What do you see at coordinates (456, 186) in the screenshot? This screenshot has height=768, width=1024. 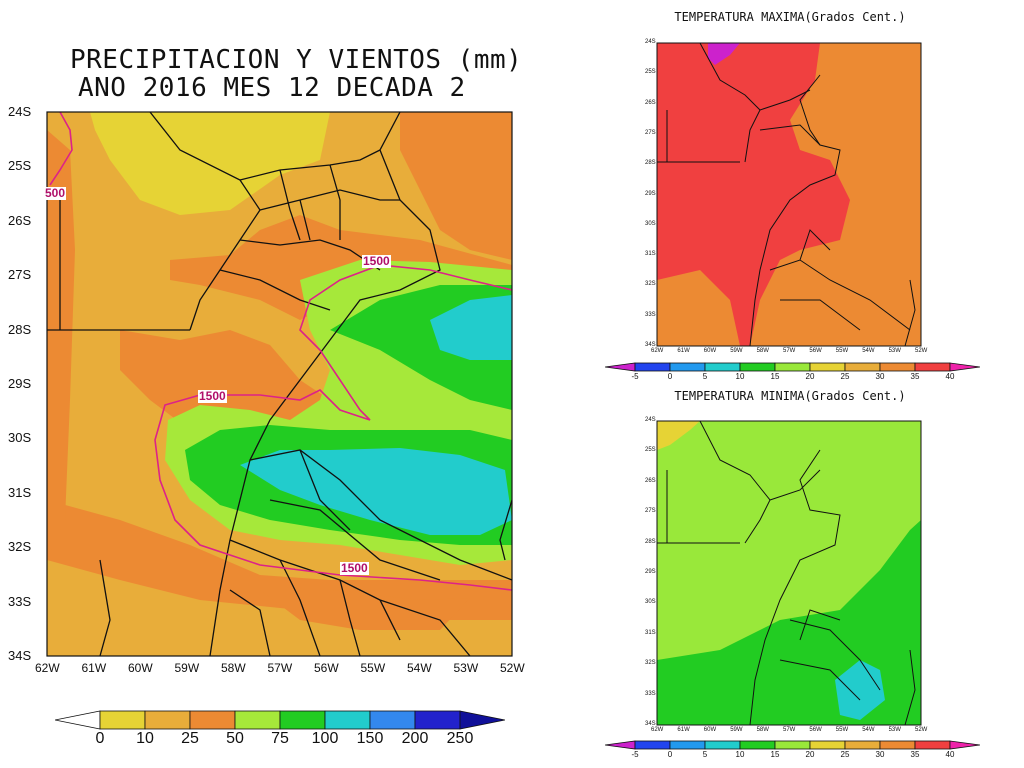 I see `precip-orange-ne` at bounding box center [456, 186].